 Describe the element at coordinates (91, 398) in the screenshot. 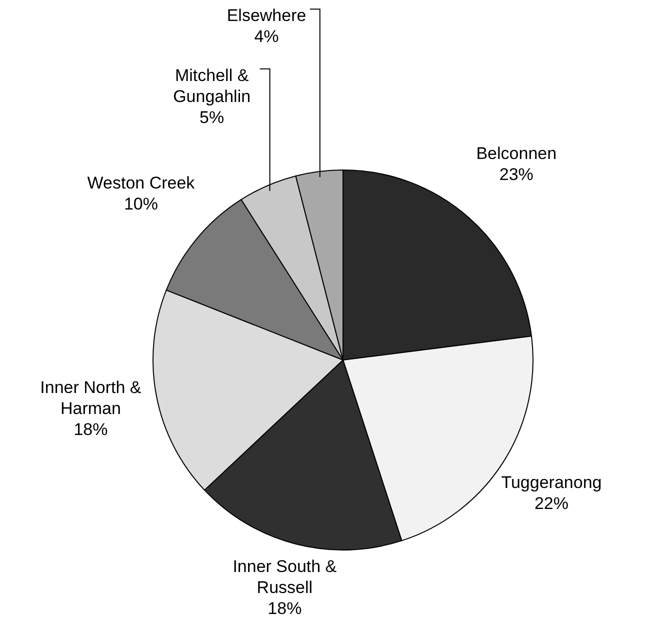

I see `slice-label: Inner North & Harman` at that location.